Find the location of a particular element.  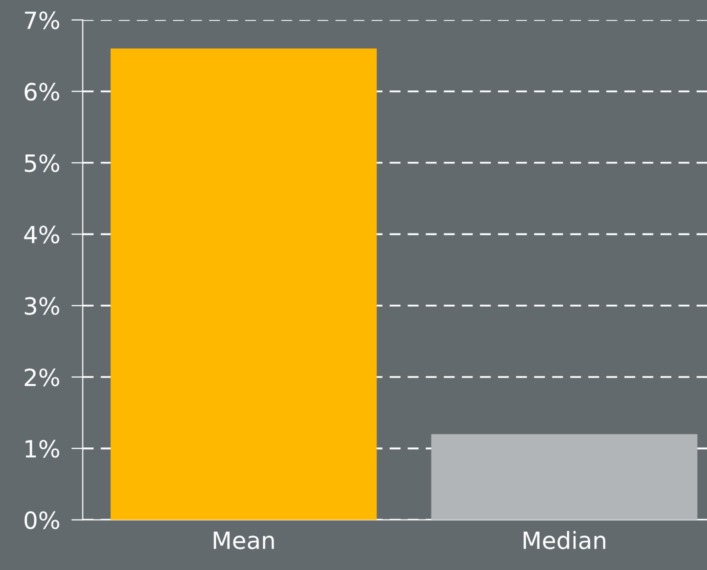

y-tick-label: 0% is located at coordinates (42, 520).